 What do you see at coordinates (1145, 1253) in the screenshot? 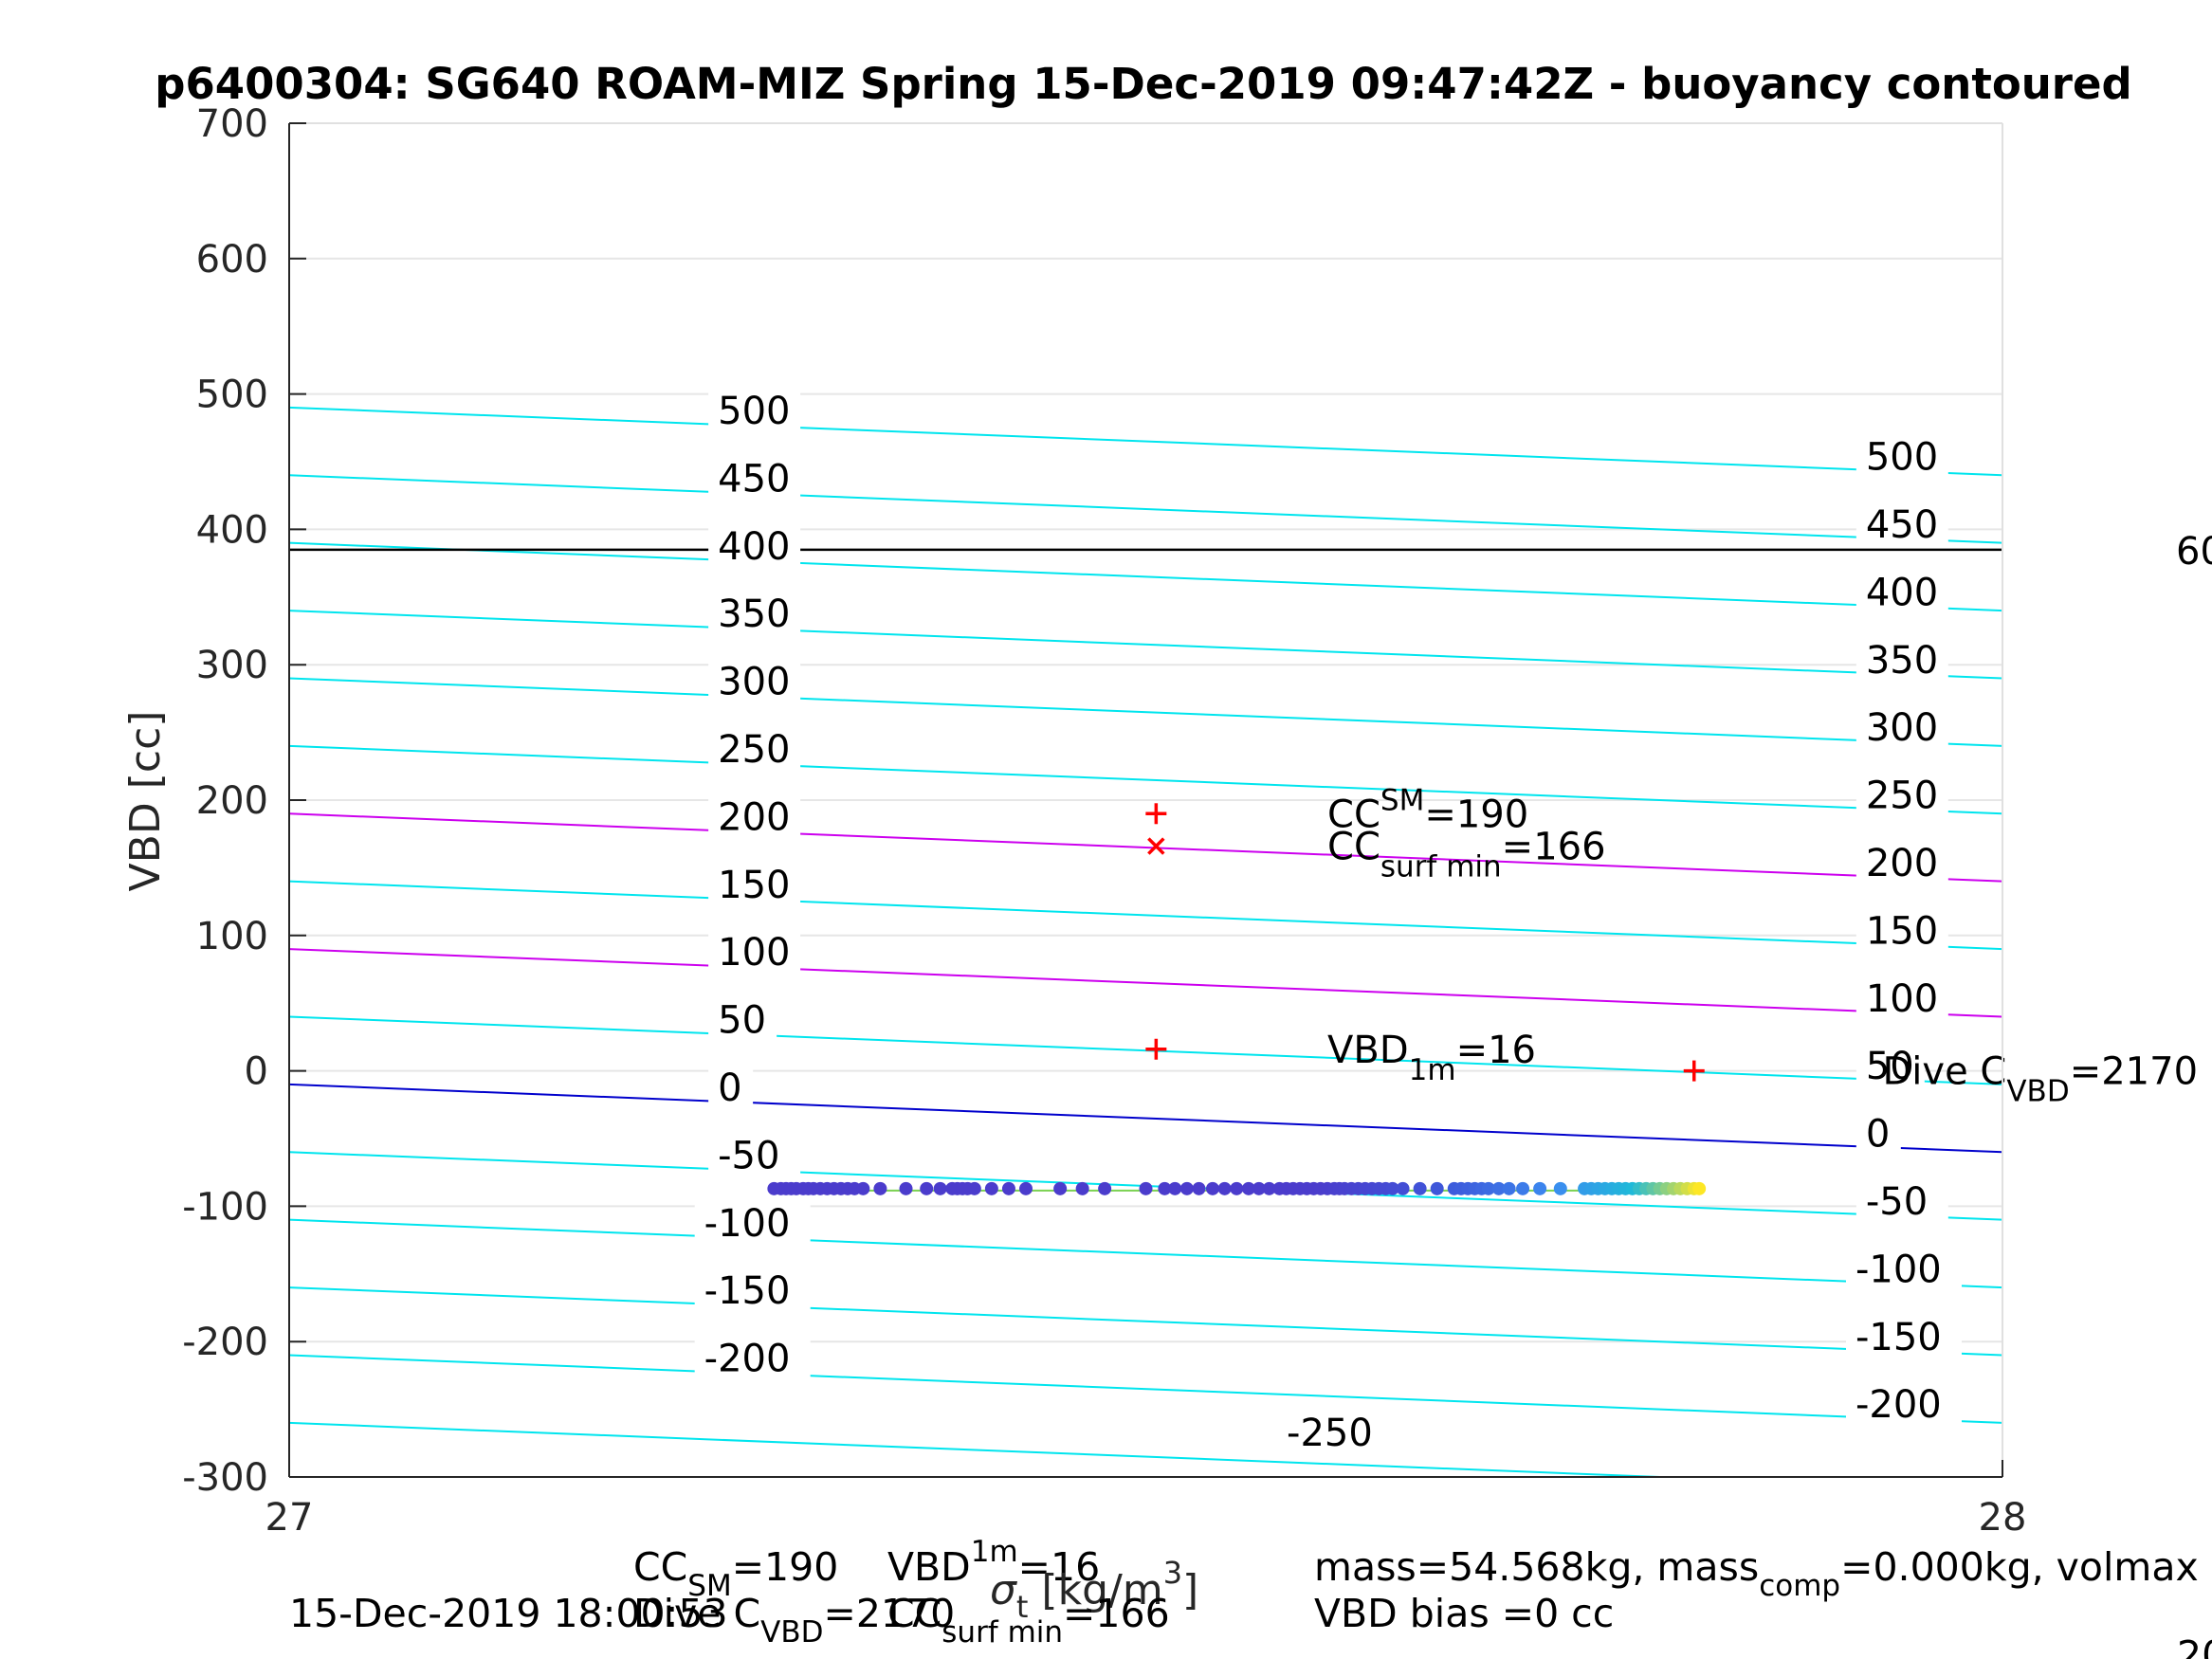
I see `contour-line--100` at bounding box center [1145, 1253].